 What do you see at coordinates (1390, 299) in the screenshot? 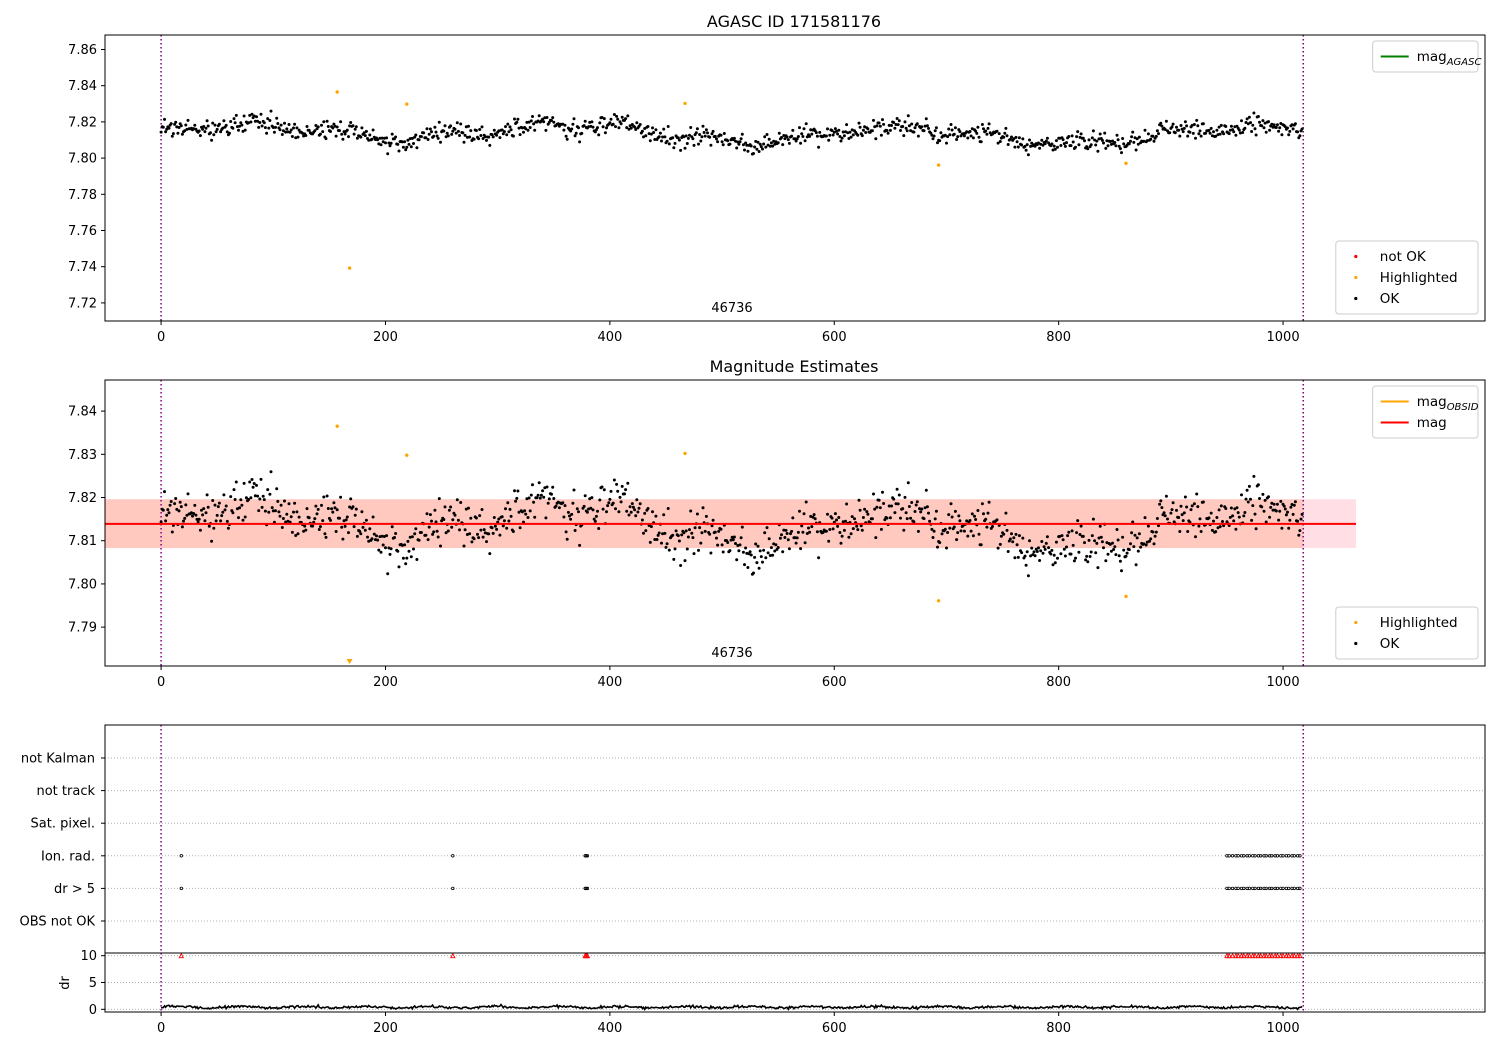
I see `panel-1-lower-legend-label: OK` at bounding box center [1390, 299].